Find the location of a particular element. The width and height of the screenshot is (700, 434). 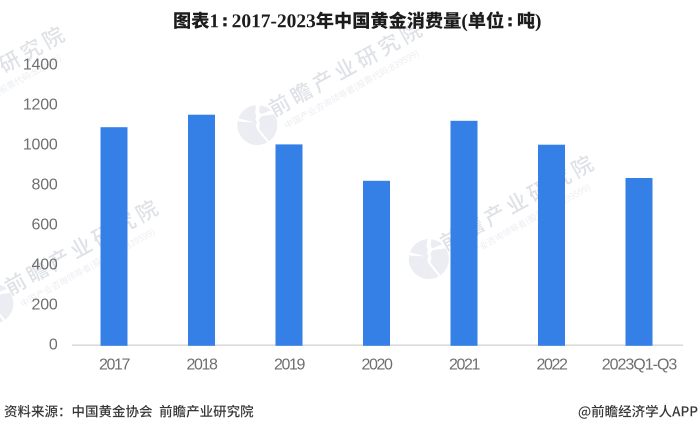

svg-text: 2021 is located at coordinates (464, 365).